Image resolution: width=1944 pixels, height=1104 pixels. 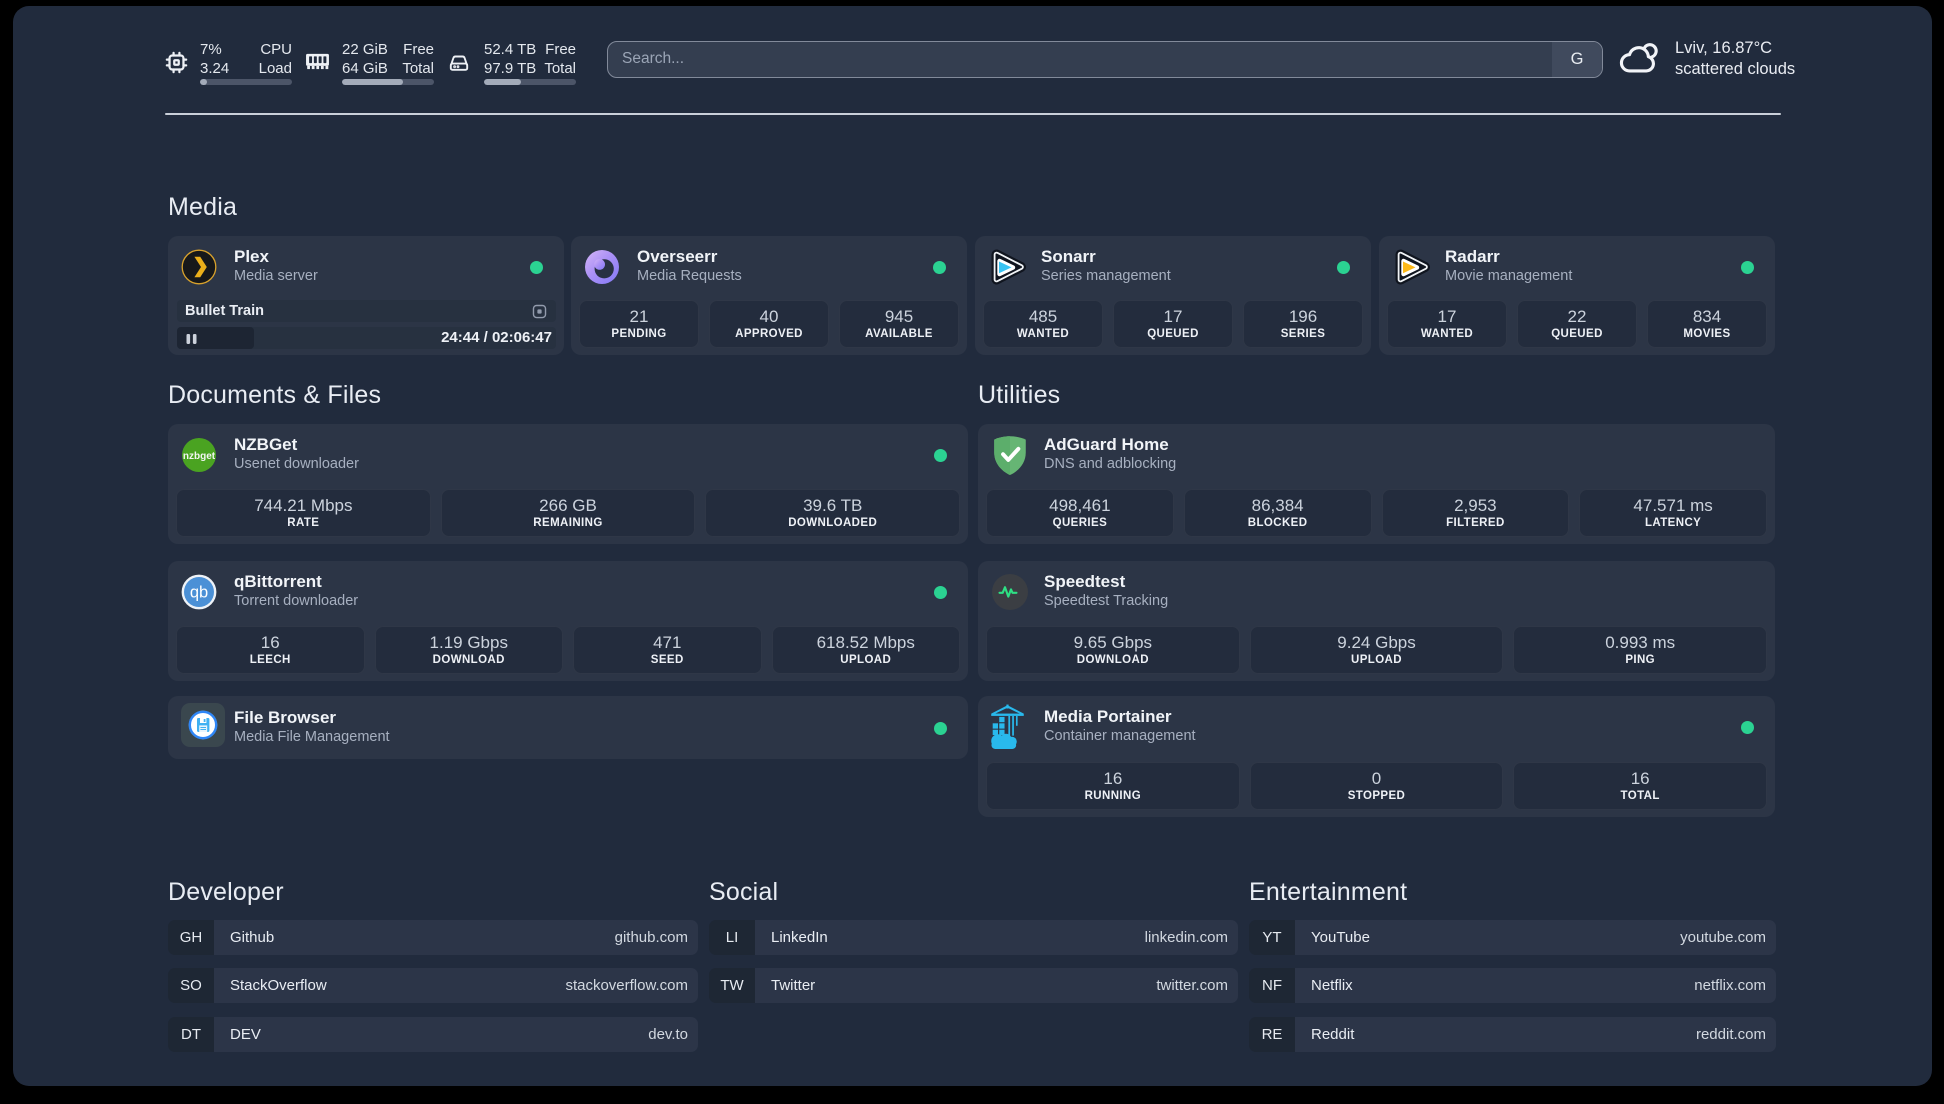 What do you see at coordinates (199, 593) in the screenshot?
I see `svg-text: qb` at bounding box center [199, 593].